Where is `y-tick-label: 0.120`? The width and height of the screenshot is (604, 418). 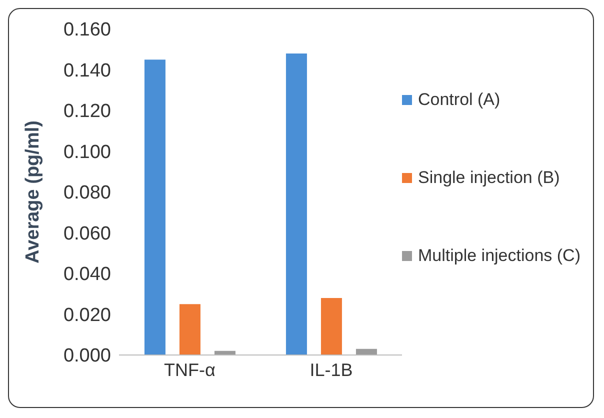 y-tick-label: 0.120 is located at coordinates (87, 111).